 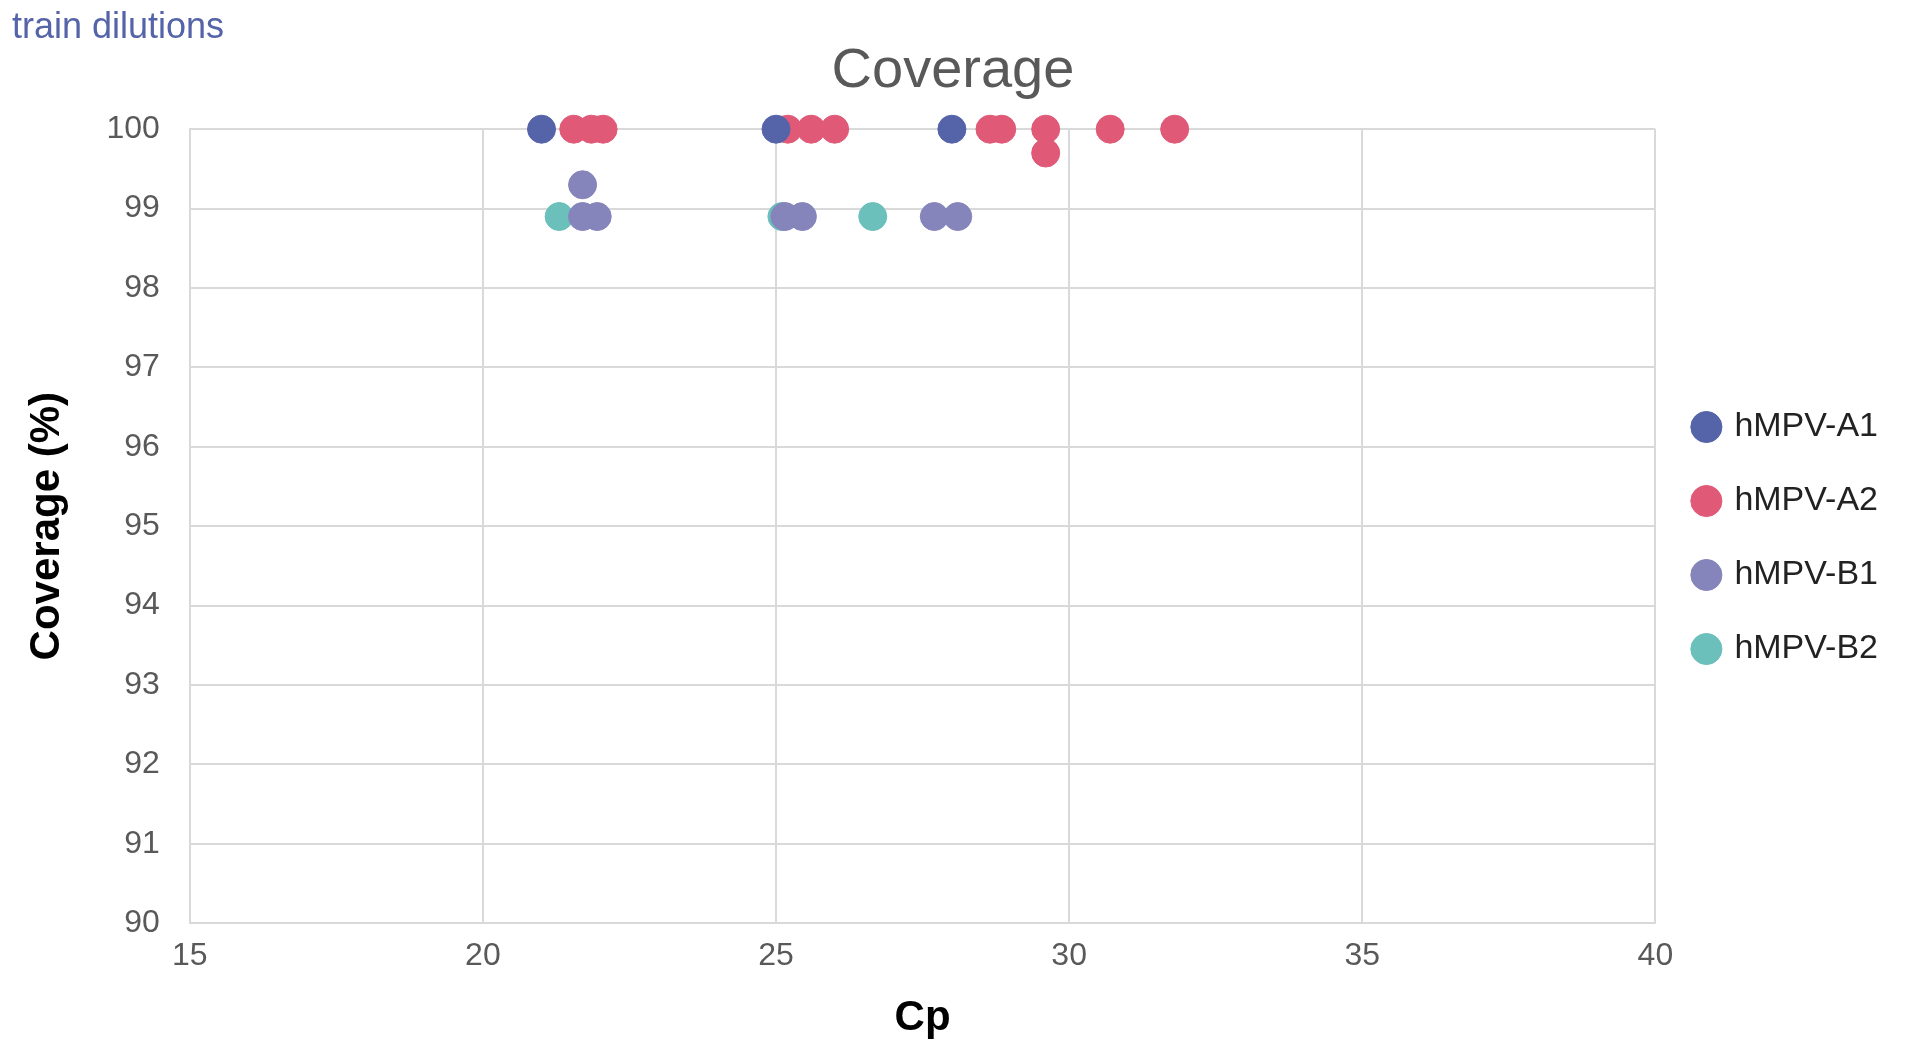 What do you see at coordinates (776, 954) in the screenshot?
I see `x-tick-label: 25` at bounding box center [776, 954].